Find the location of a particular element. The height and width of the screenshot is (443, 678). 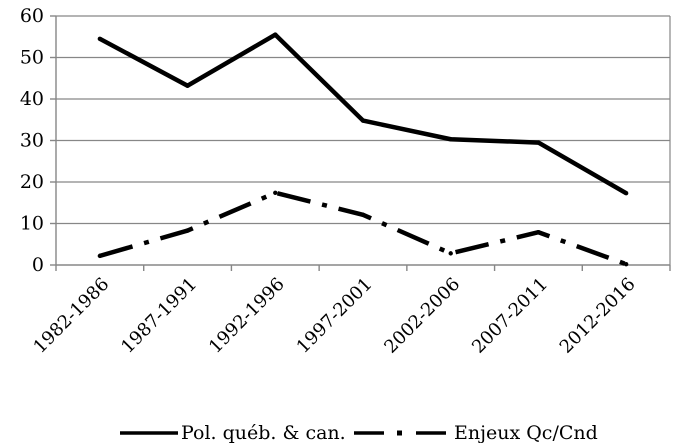

legend-swatch-dashdot-dot is located at coordinates (399, 433).